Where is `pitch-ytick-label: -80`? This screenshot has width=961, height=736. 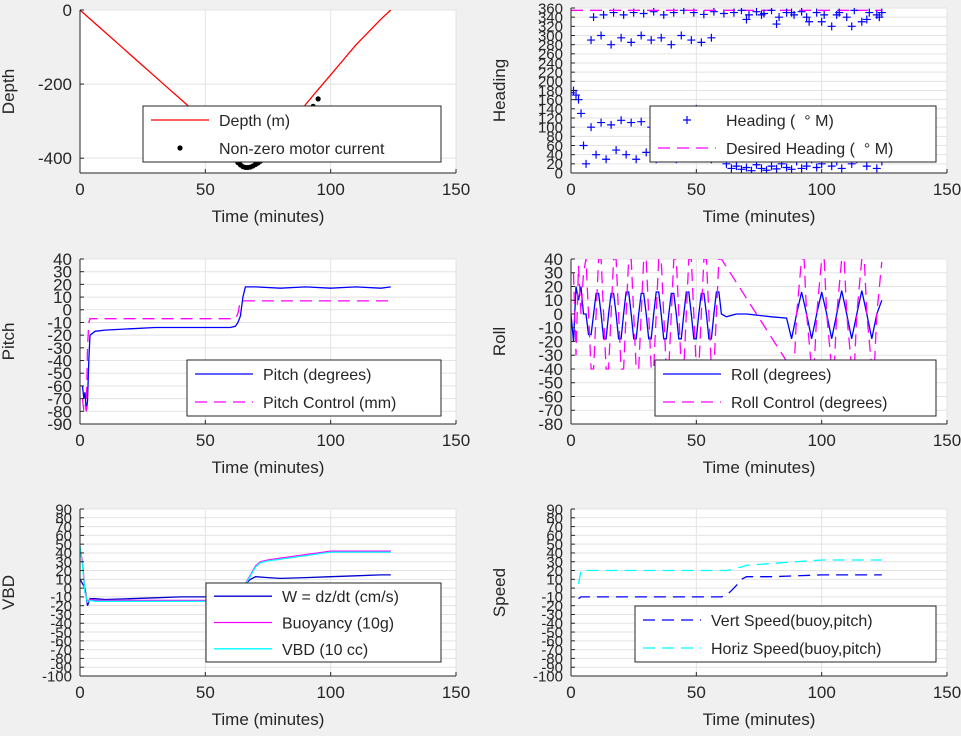
pitch-ytick-label: -80 is located at coordinates (59, 411).